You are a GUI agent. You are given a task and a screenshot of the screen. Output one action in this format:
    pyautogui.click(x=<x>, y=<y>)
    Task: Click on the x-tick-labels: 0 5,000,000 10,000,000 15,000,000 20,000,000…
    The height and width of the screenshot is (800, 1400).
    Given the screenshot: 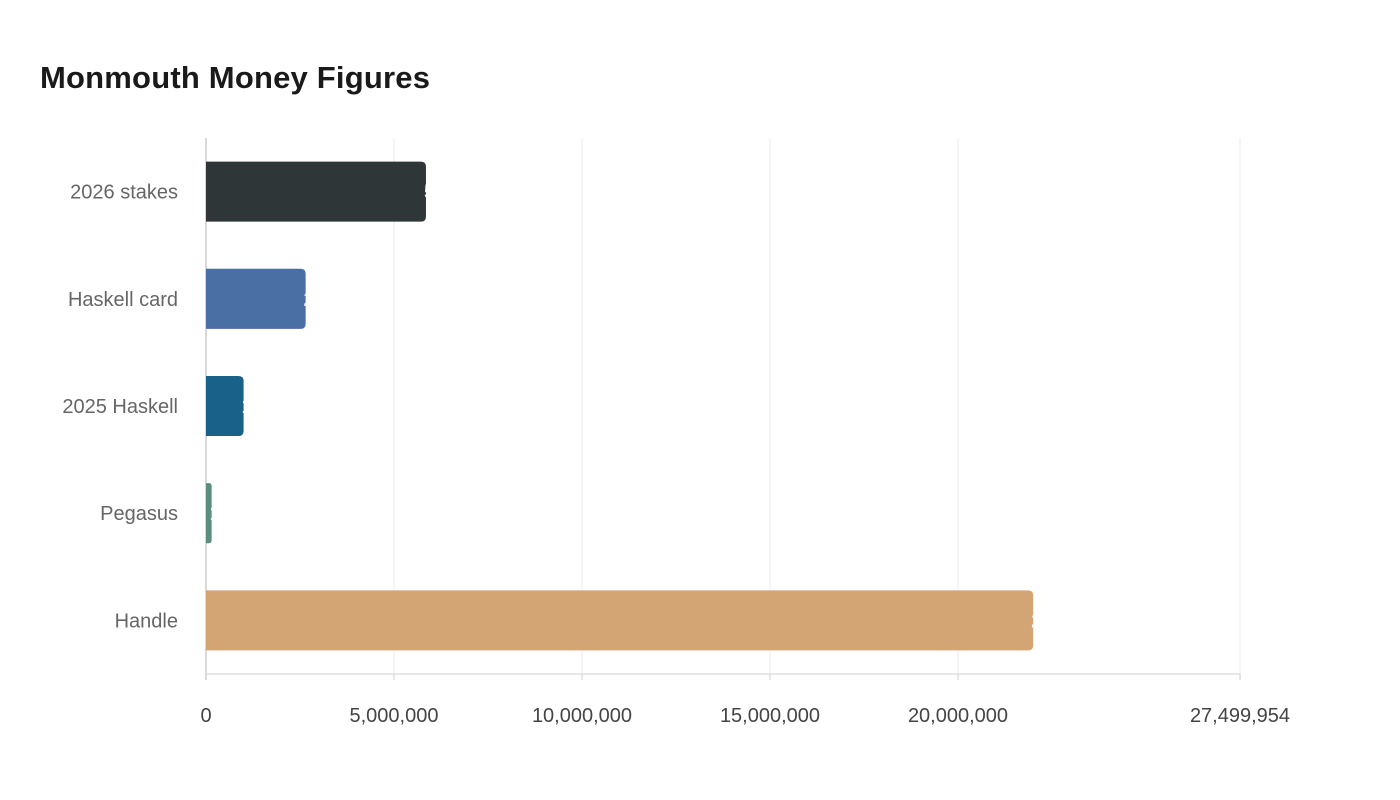 What is the action you would take?
    pyautogui.click(x=745, y=716)
    